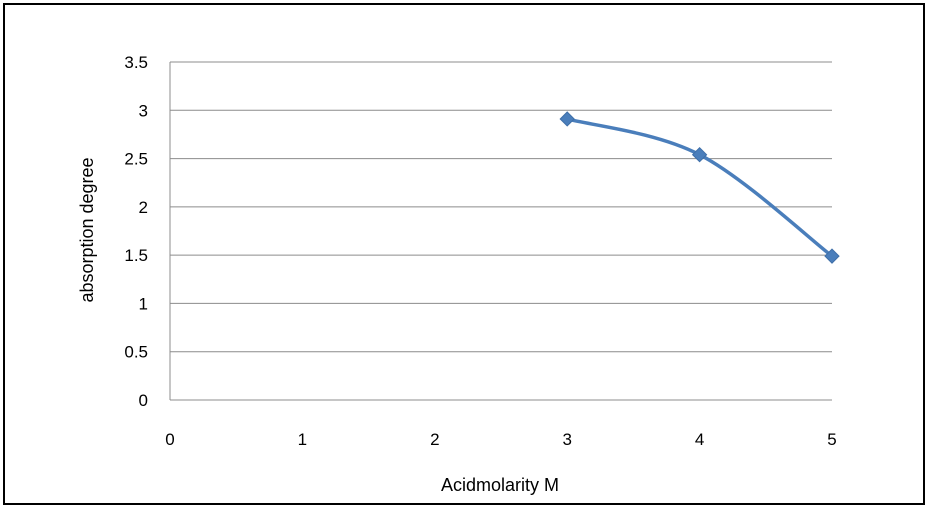 The image size is (928, 508). I want to click on x-tick-label: 0, so click(169, 439).